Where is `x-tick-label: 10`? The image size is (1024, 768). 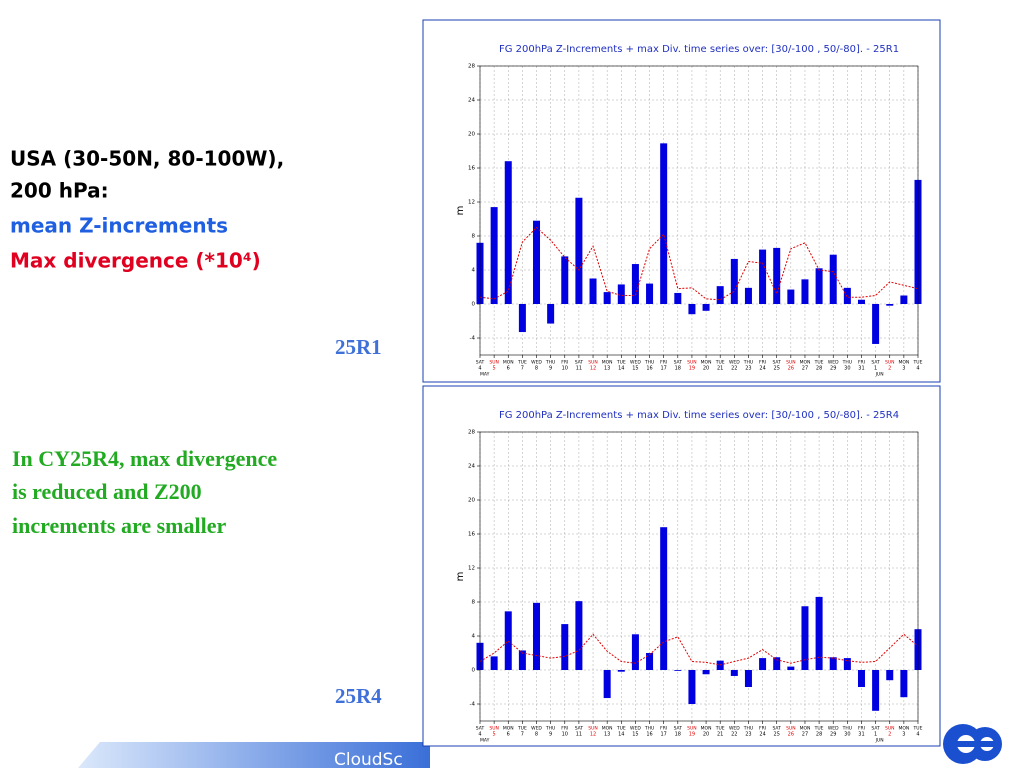
x-tick-label: 10 is located at coordinates (565, 369).